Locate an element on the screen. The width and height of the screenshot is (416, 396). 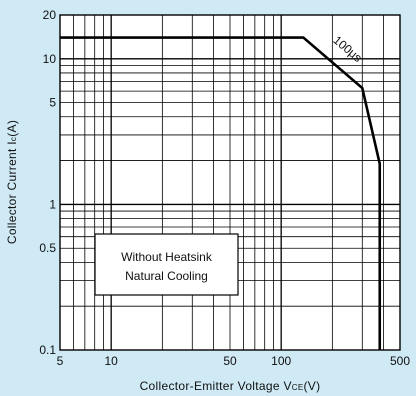
x-tick-label: 5 is located at coordinates (60, 361).